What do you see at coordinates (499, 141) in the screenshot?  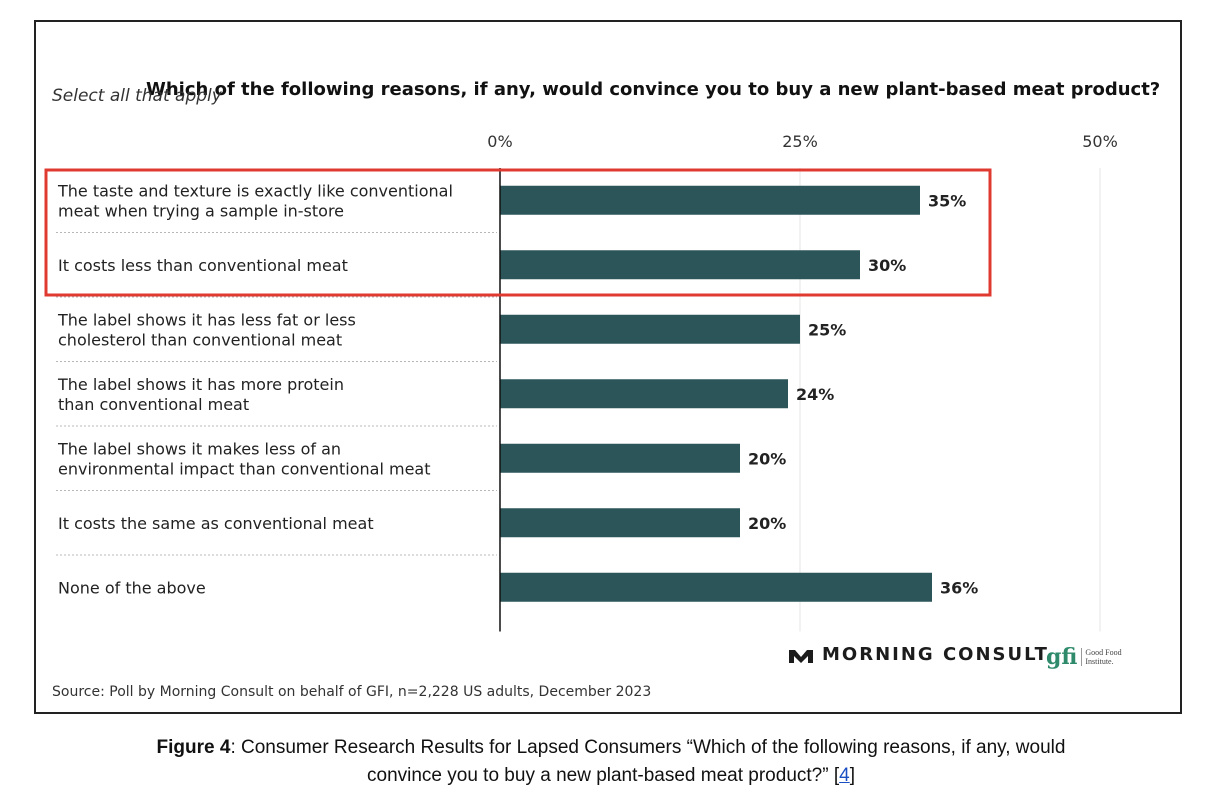 I see `x-tick-label: 0%` at bounding box center [499, 141].